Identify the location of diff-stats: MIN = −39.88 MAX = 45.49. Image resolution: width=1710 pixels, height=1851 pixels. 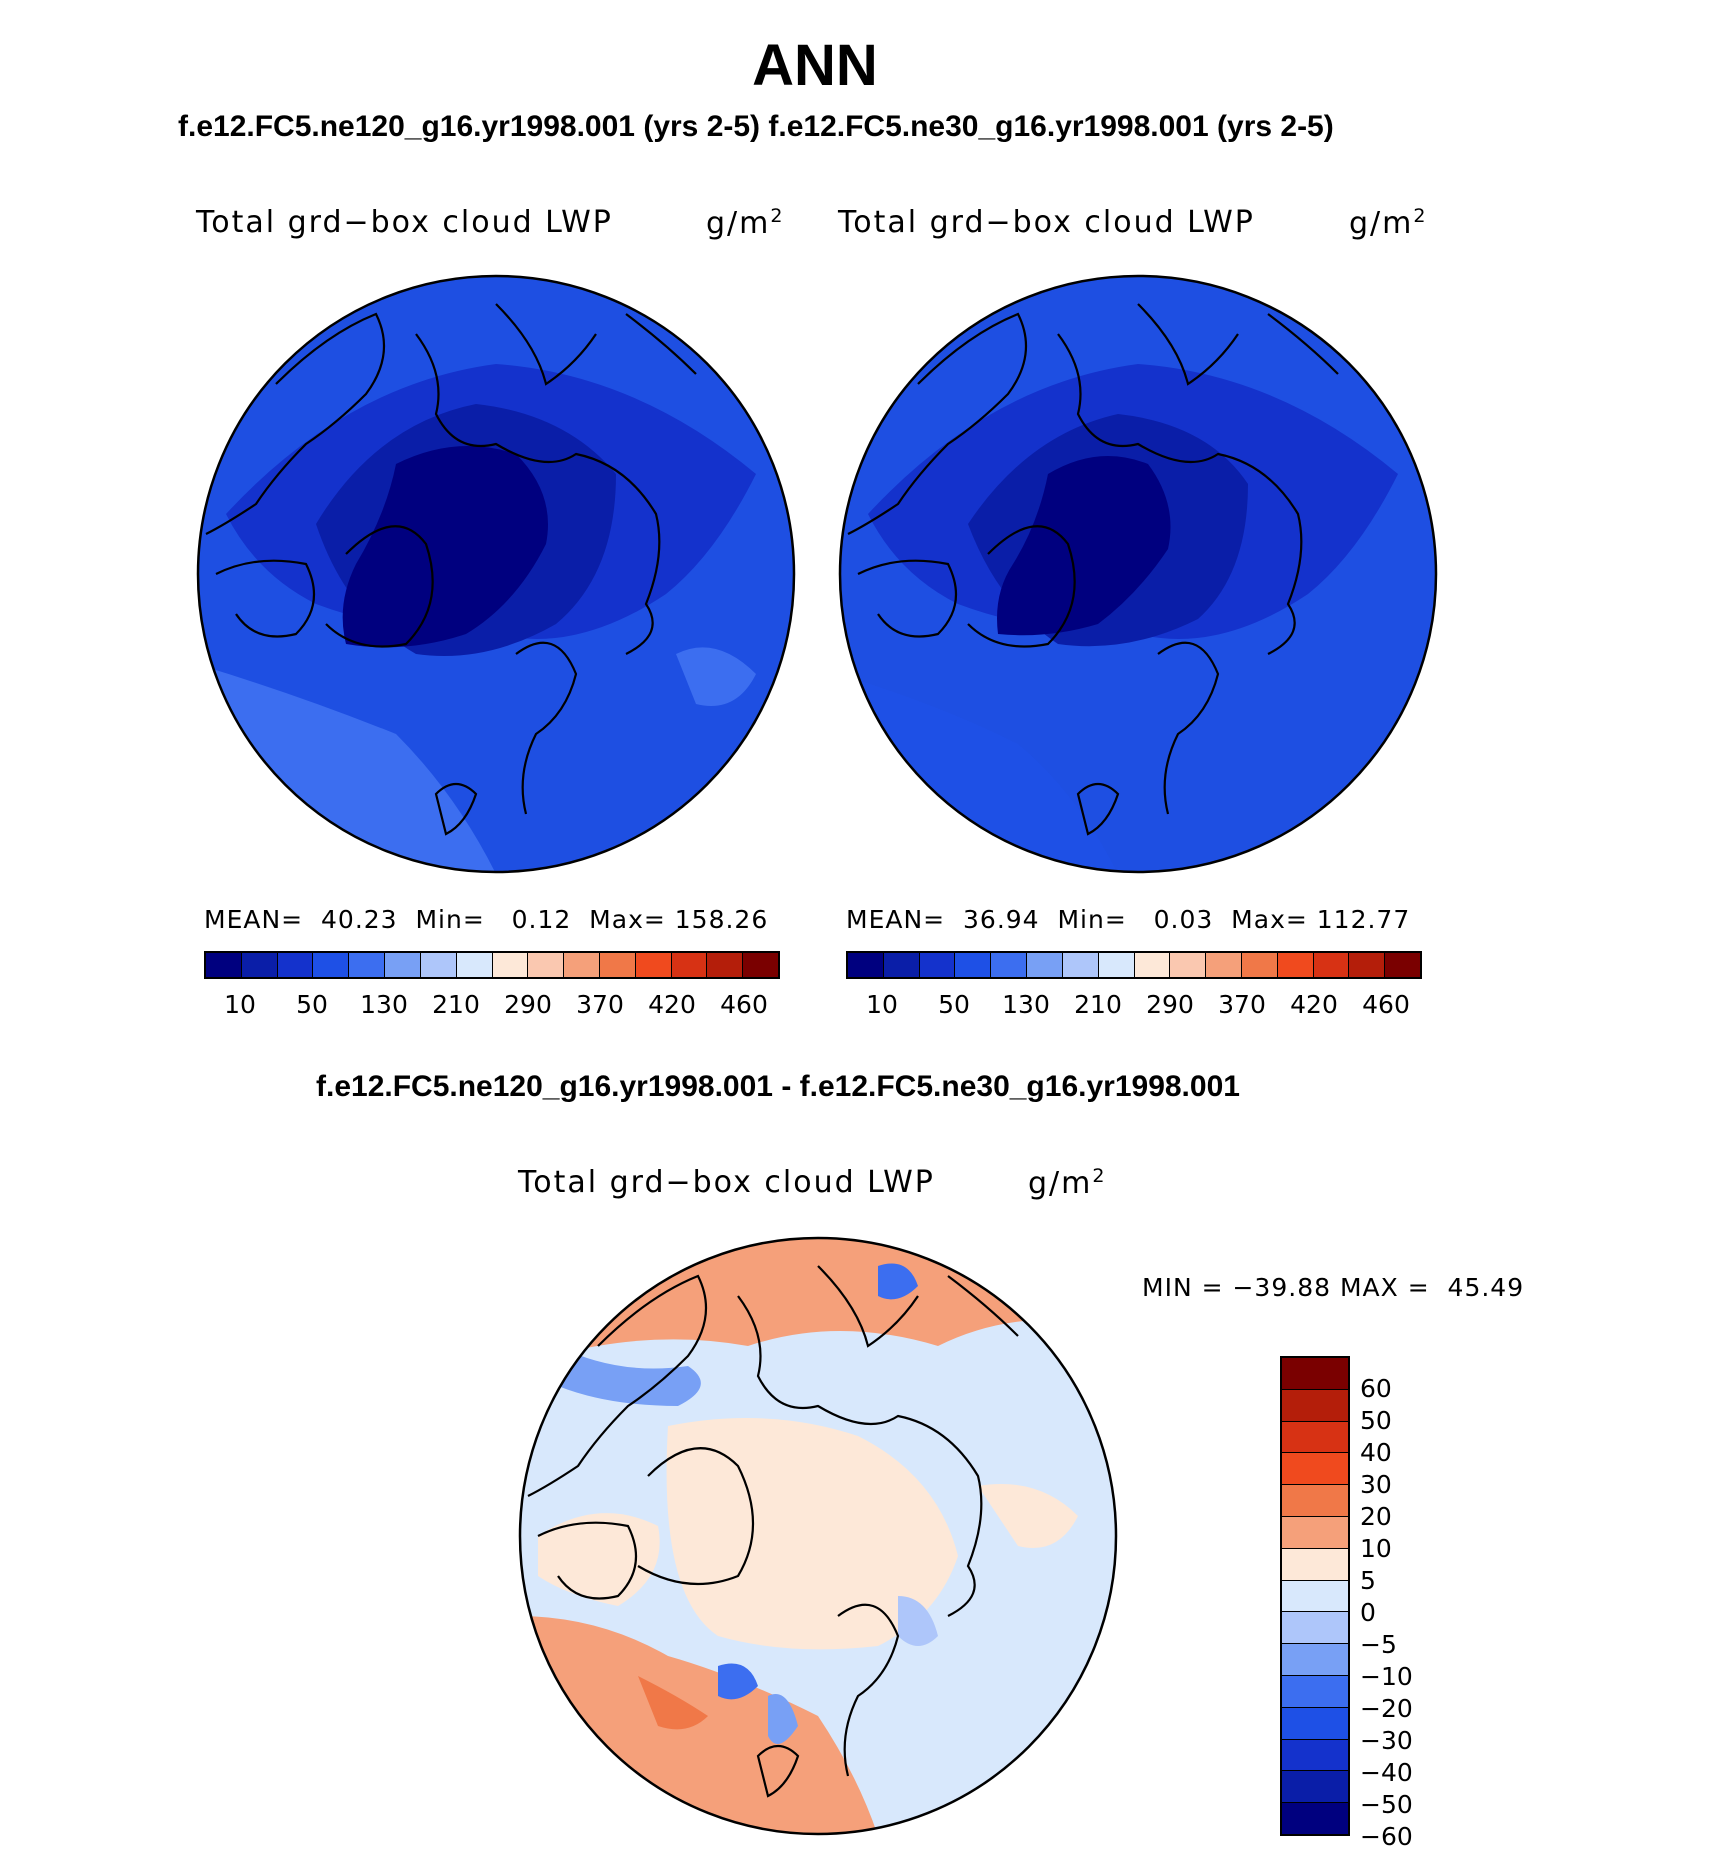
(1333, 1287).